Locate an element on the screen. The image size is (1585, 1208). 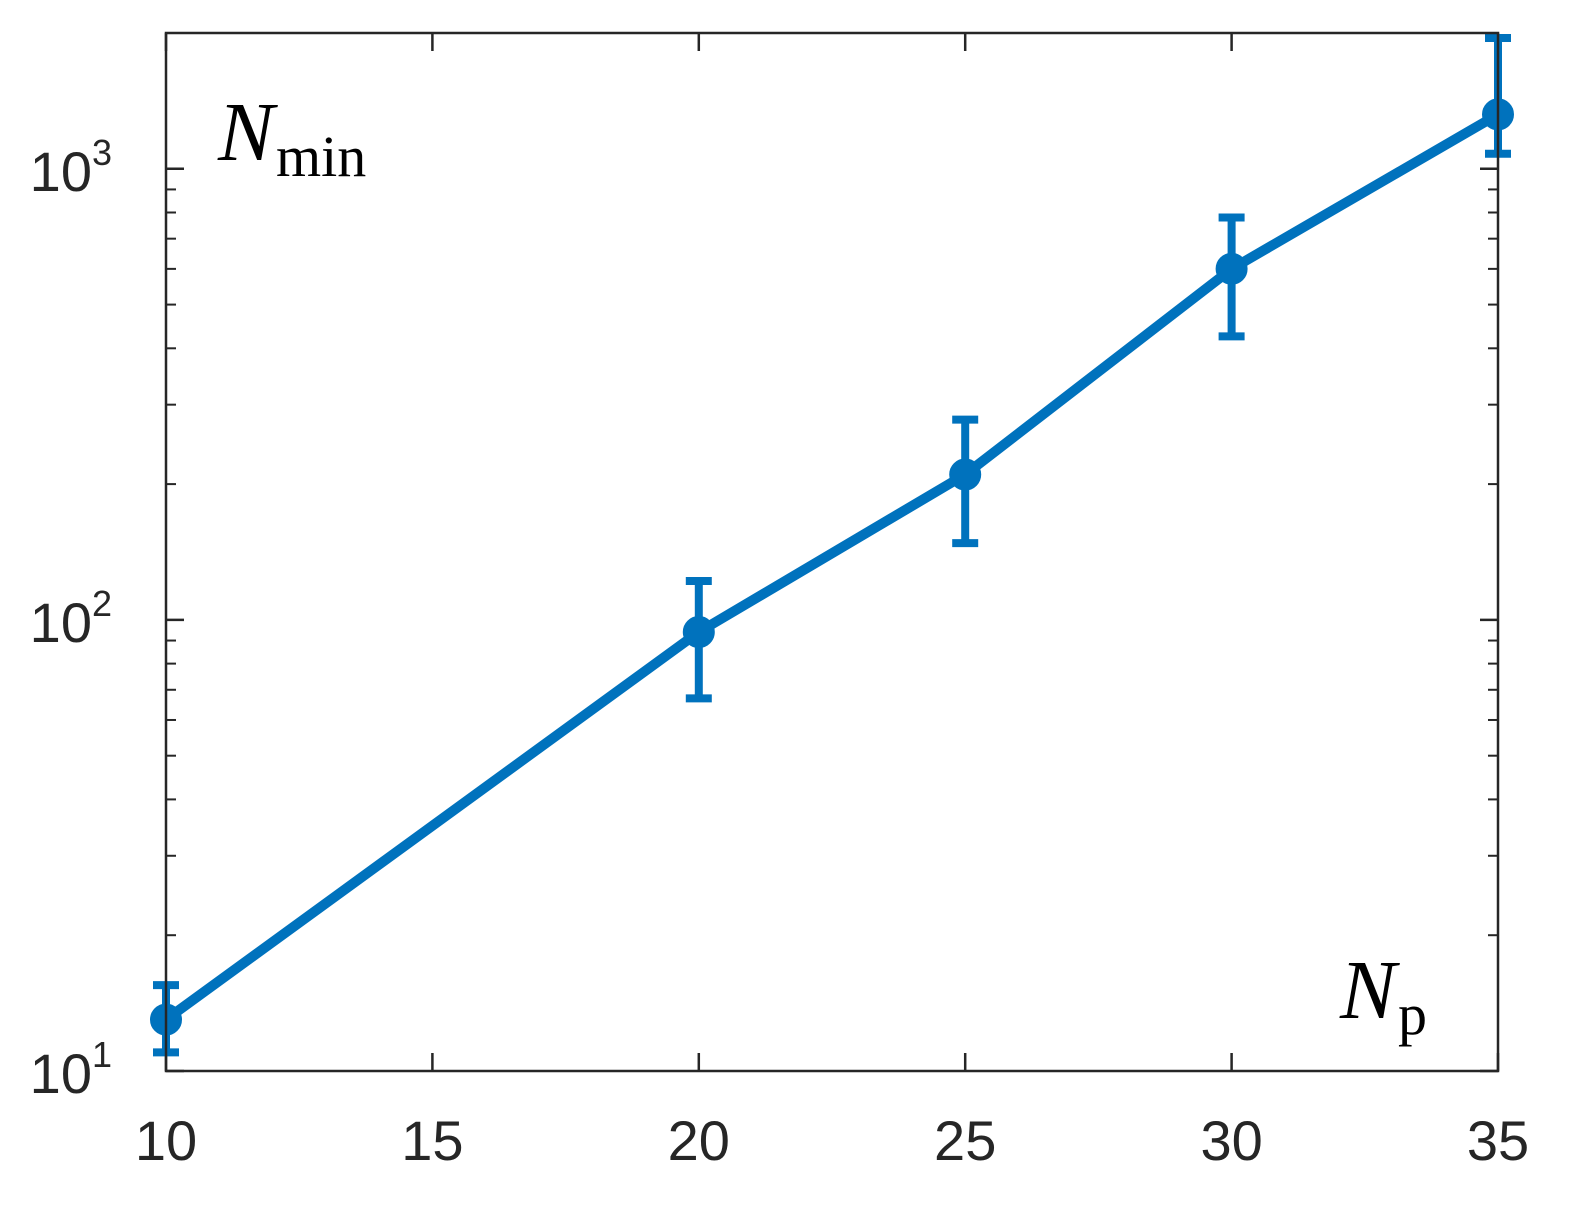
y-axis-title: Nmin is located at coordinates (291, 137).